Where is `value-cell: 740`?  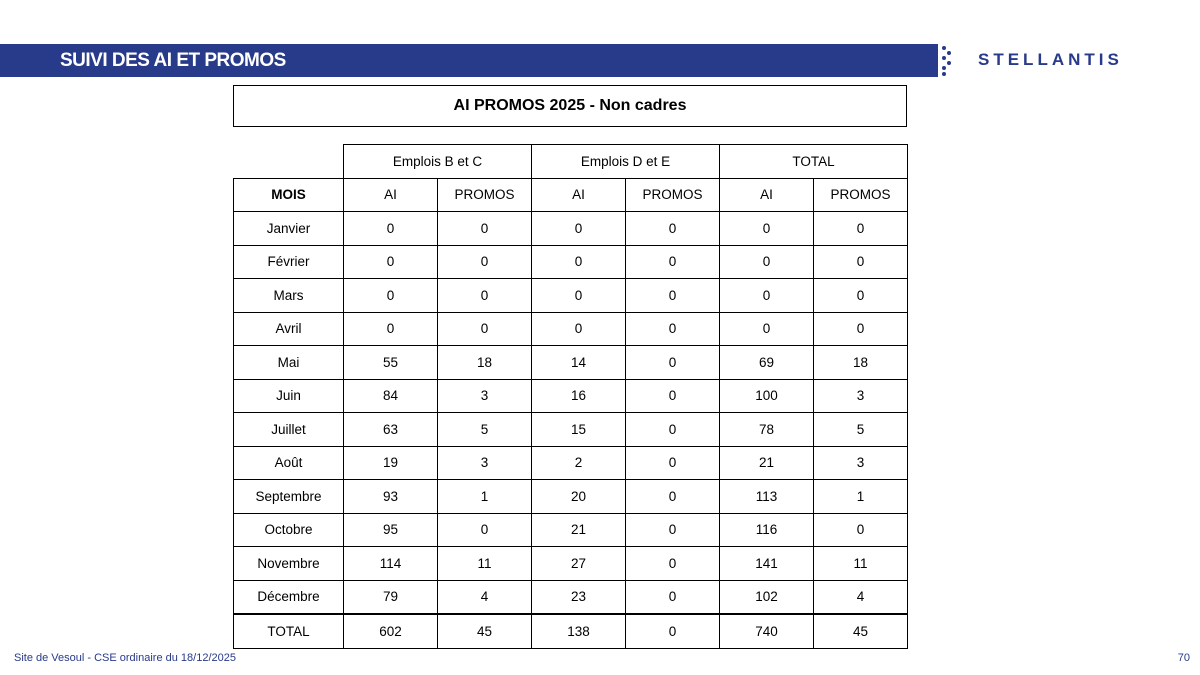 value-cell: 740 is located at coordinates (766, 631).